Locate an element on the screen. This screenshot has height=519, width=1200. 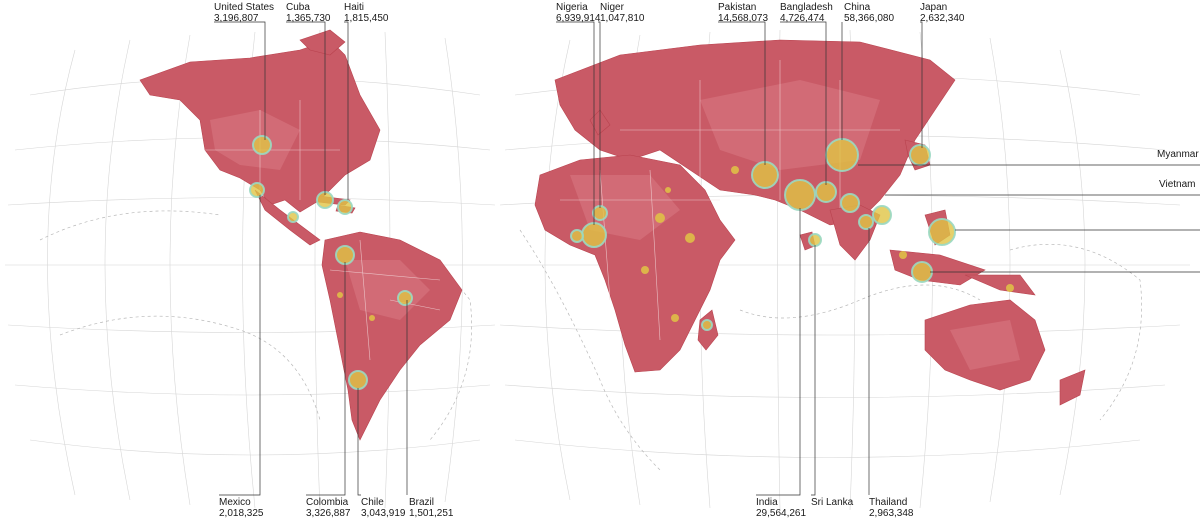
label-china: China 58,366,080 is located at coordinates (869, 13).